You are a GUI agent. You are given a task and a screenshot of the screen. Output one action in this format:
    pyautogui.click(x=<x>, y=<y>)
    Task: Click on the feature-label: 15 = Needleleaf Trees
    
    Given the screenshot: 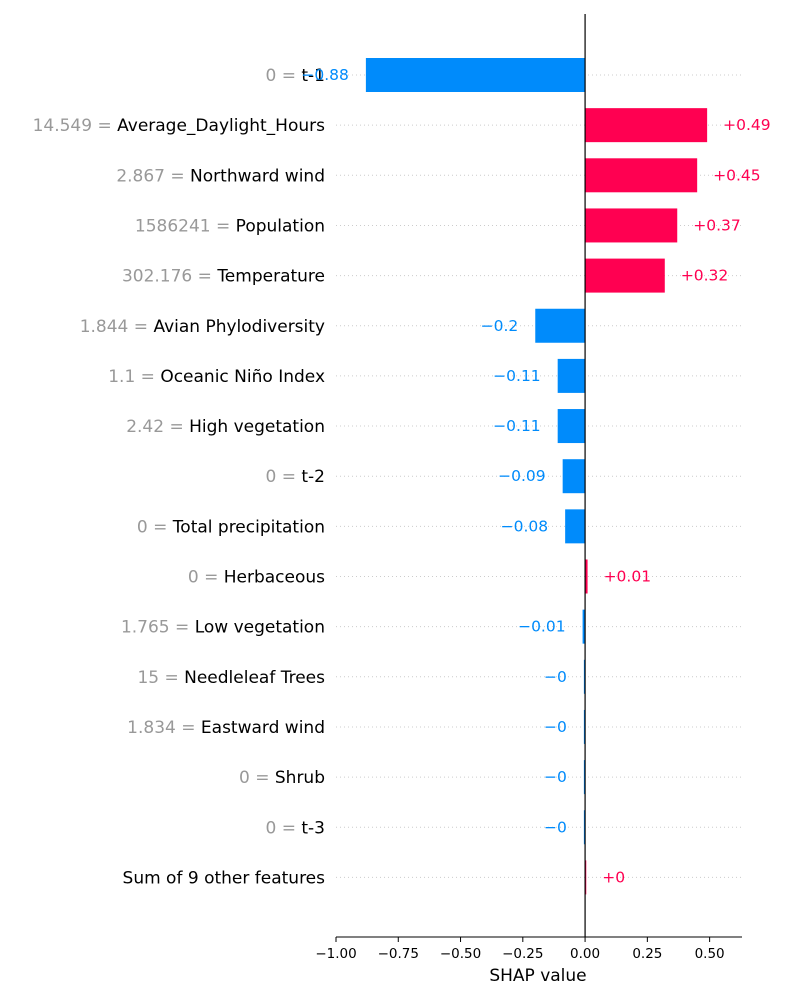 What is the action you would take?
    pyautogui.click(x=231, y=678)
    